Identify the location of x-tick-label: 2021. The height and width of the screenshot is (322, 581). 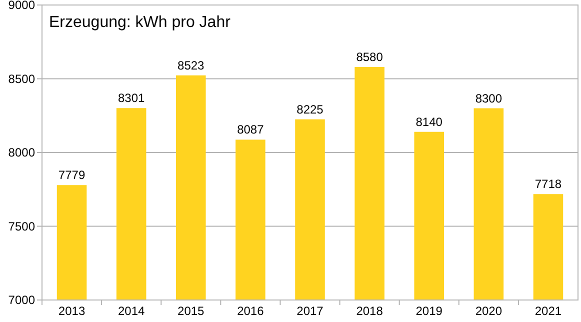
(548, 311).